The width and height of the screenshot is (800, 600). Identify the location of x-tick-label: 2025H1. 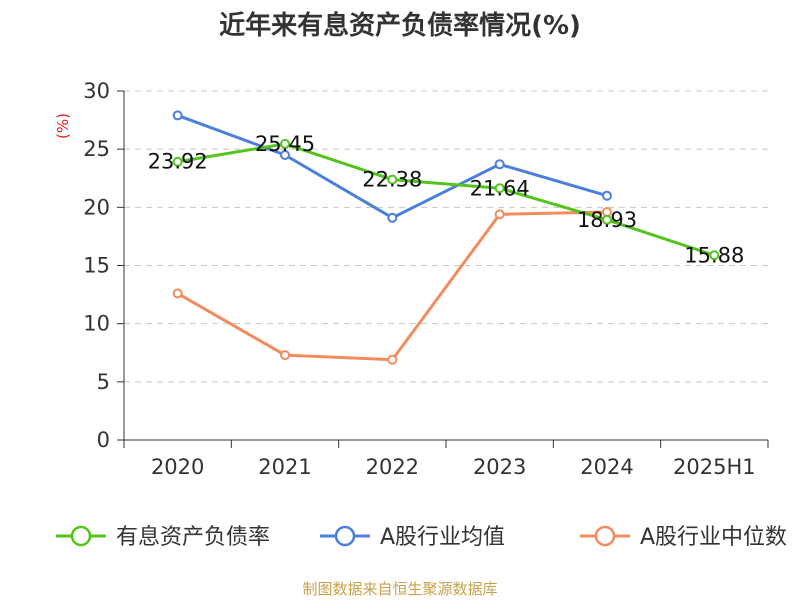
(714, 467).